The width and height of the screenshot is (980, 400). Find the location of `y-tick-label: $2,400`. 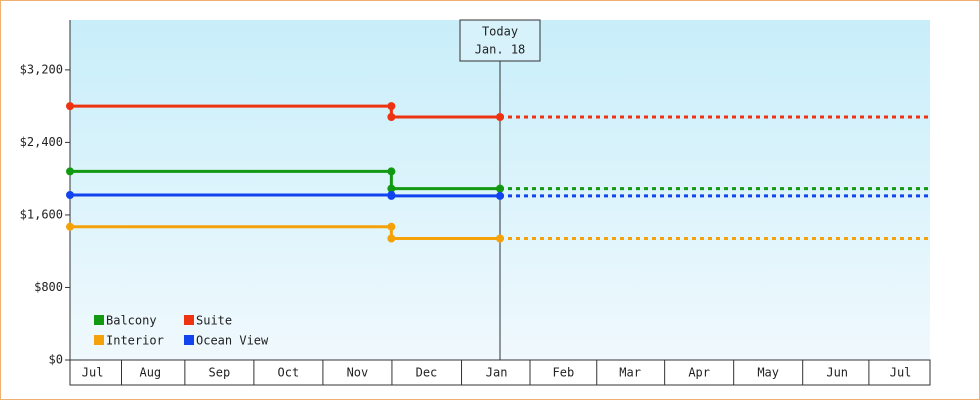

y-tick-label: $2,400 is located at coordinates (41, 142).